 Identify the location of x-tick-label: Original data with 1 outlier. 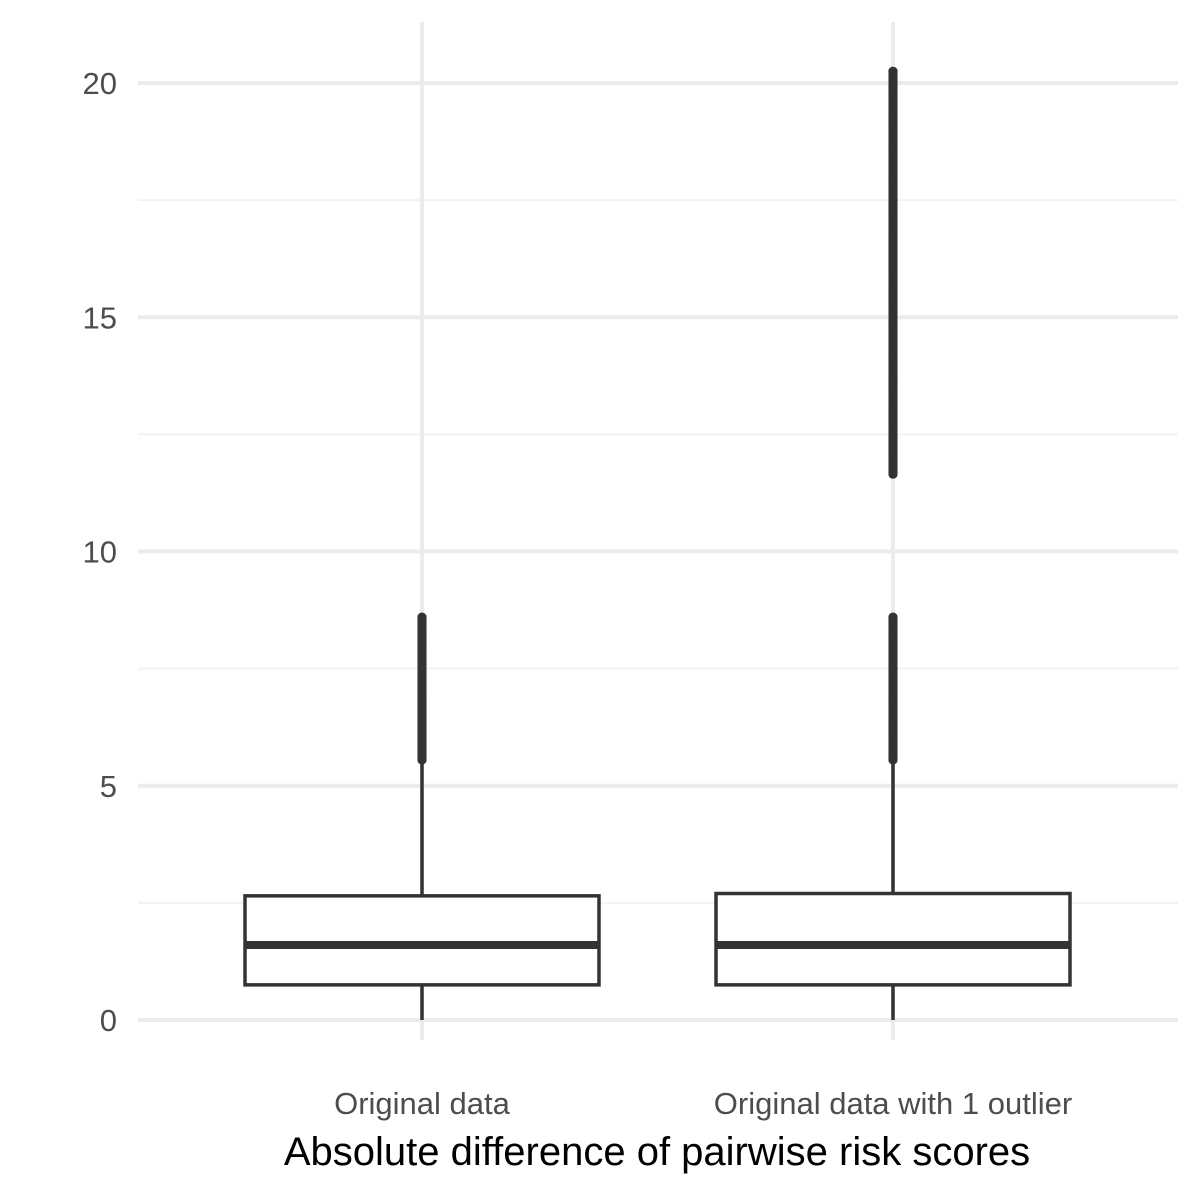
(893, 1103).